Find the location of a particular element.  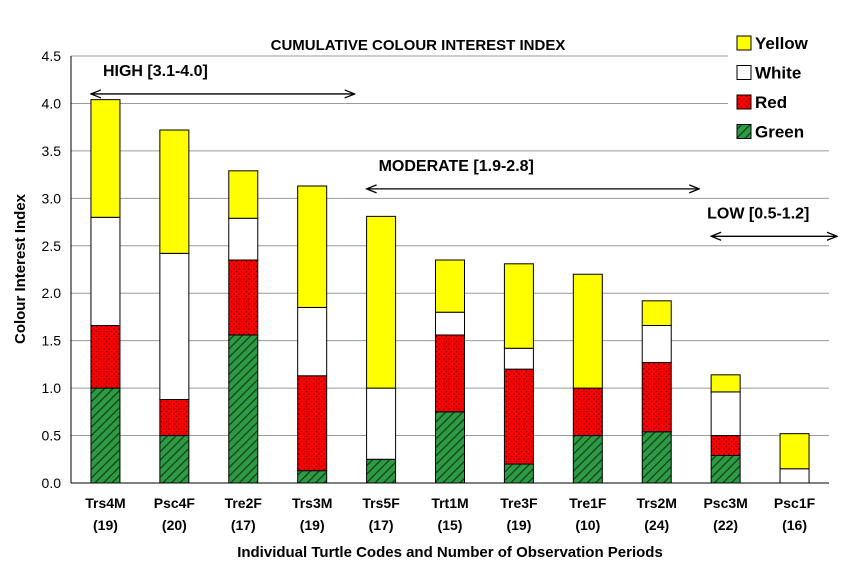

y-tick-label: 0.5 is located at coordinates (52, 436).